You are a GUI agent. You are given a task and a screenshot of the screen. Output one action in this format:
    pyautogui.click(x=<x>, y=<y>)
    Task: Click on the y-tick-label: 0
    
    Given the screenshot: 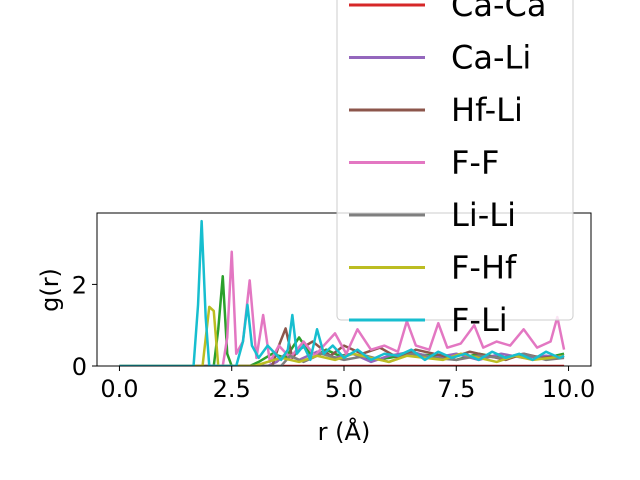 What is the action you would take?
    pyautogui.click(x=79, y=367)
    